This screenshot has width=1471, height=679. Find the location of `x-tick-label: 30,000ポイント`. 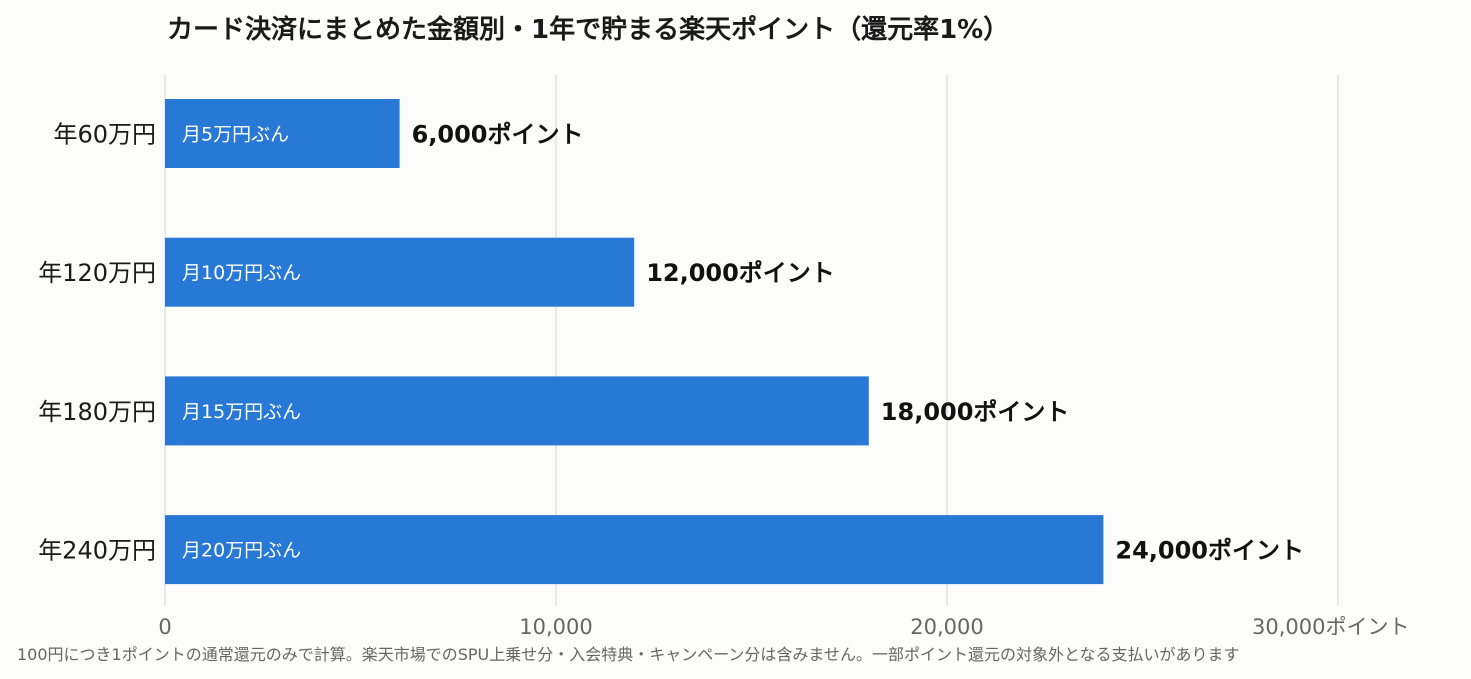

x-tick-label: 30,000ポイント is located at coordinates (1330, 627).